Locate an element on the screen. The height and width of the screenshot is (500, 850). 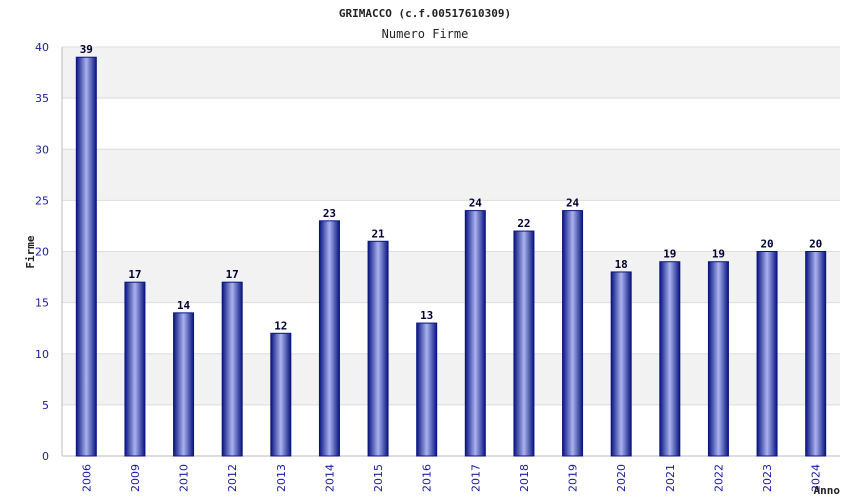
x-axis-label: Anno is located at coordinates (827, 490).